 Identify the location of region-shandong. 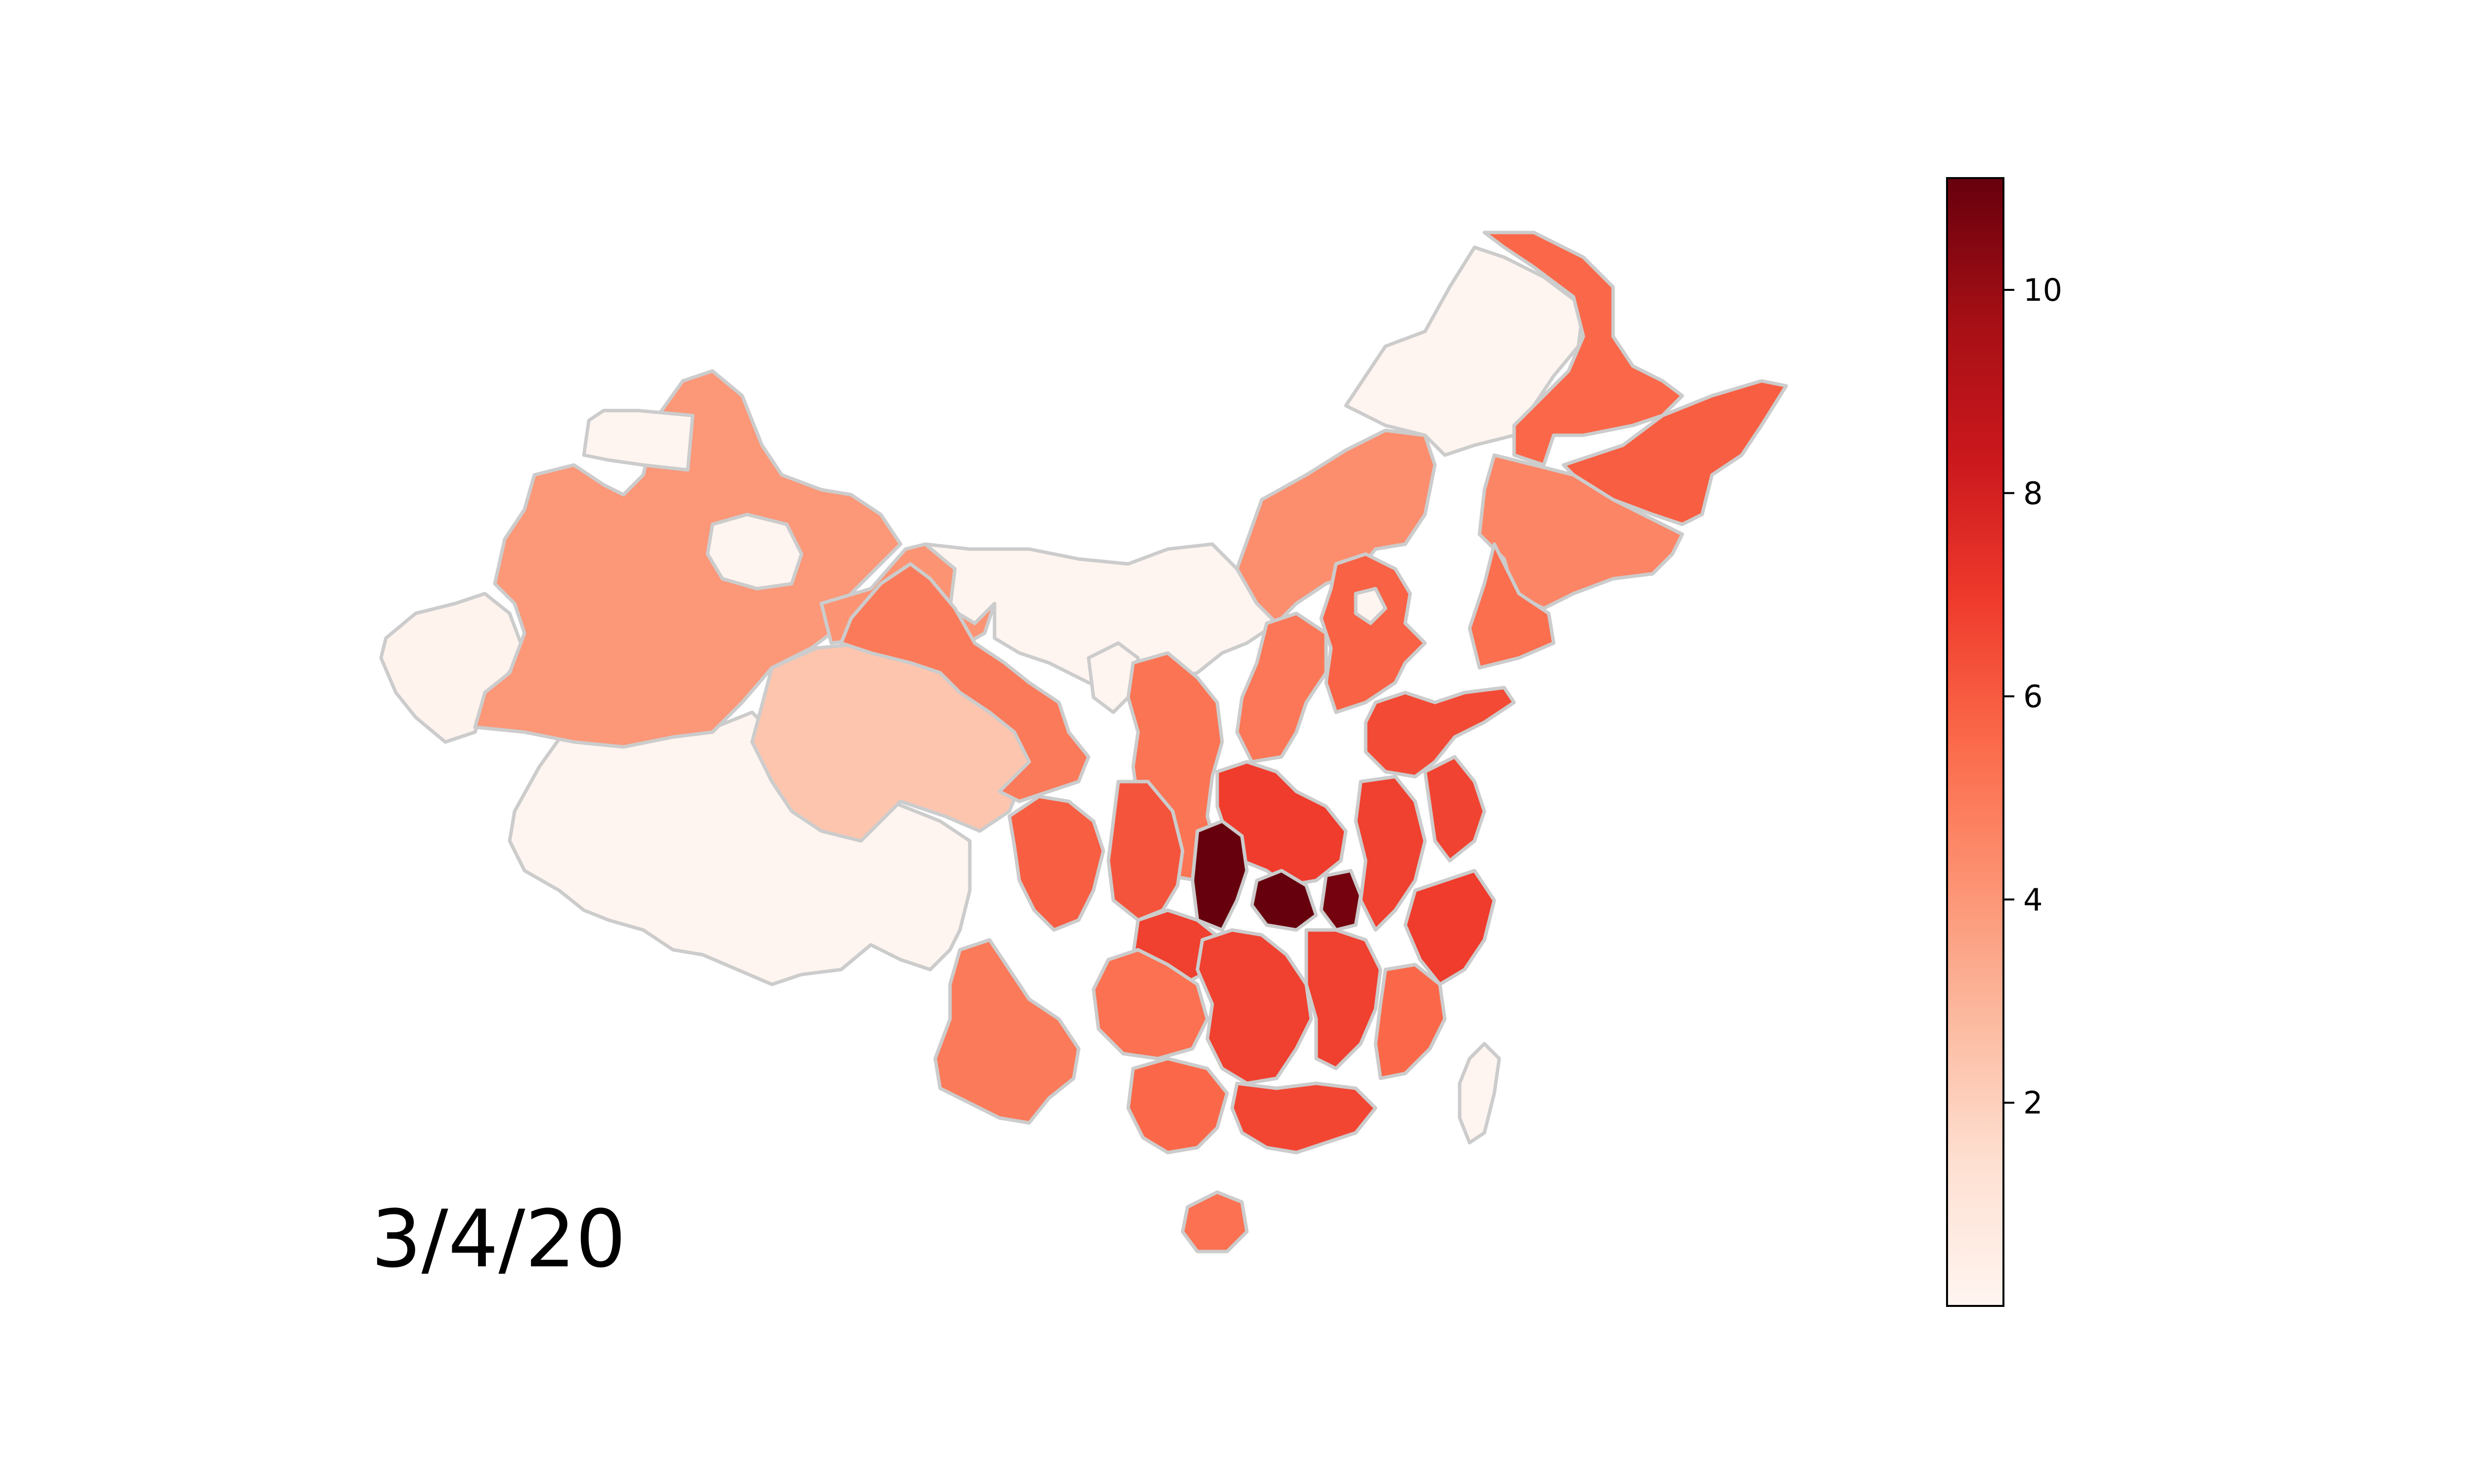
(1440, 732).